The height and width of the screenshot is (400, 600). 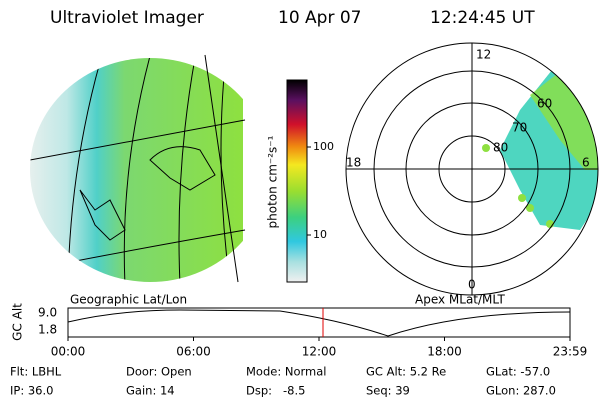 I want to click on x-tick-label: 23:59, so click(x=570, y=352).